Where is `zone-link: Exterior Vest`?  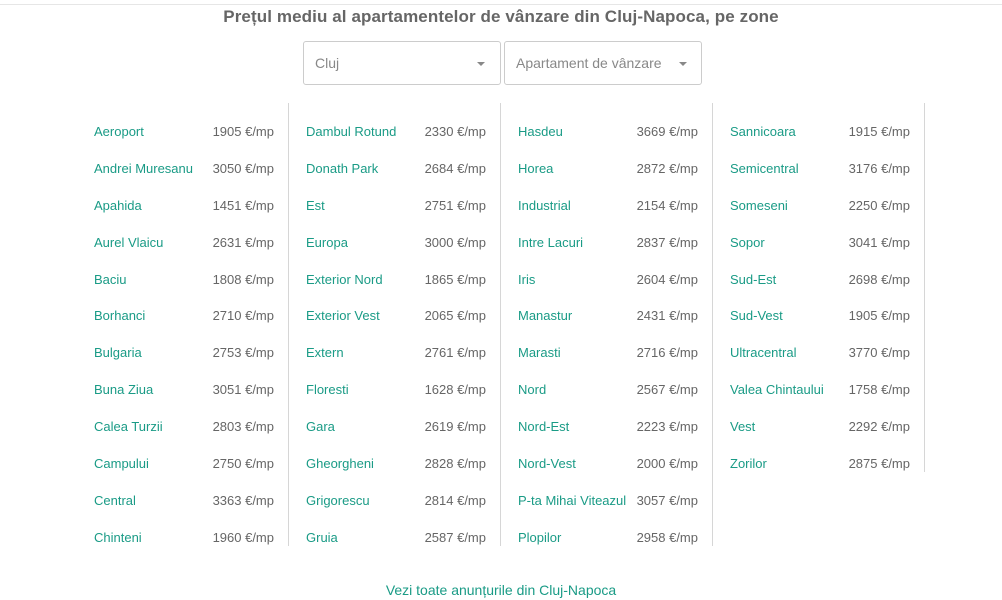
zone-link: Exterior Vest is located at coordinates (343, 316).